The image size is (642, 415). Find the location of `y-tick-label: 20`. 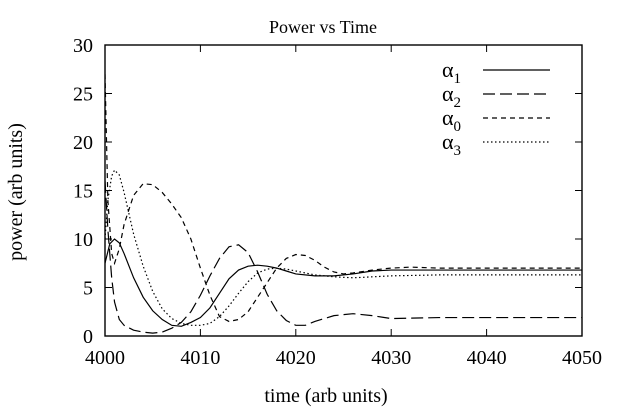

y-tick-label: 20 is located at coordinates (83, 143).